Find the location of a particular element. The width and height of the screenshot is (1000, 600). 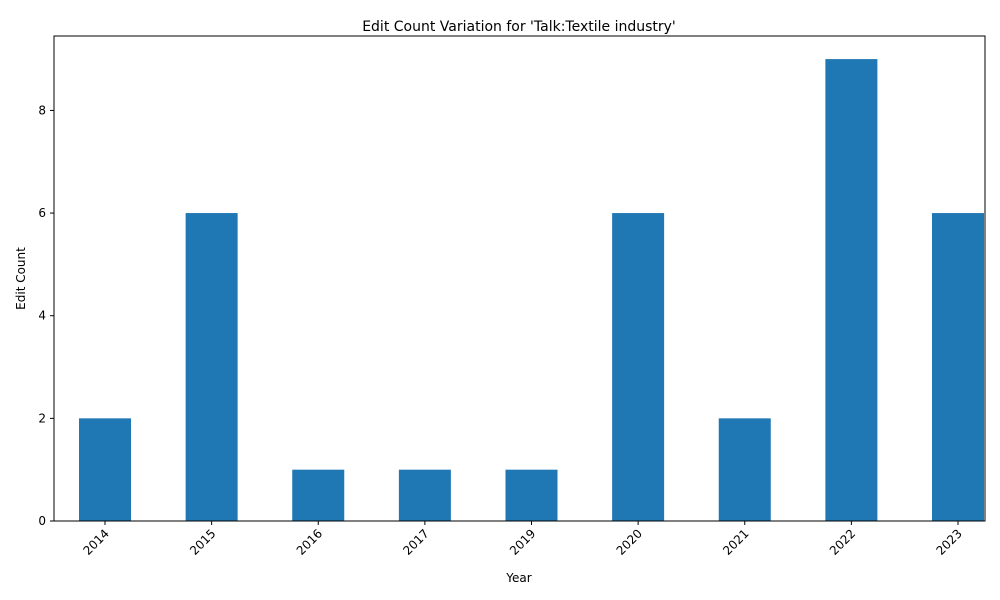

bar-2019 is located at coordinates (531, 495).